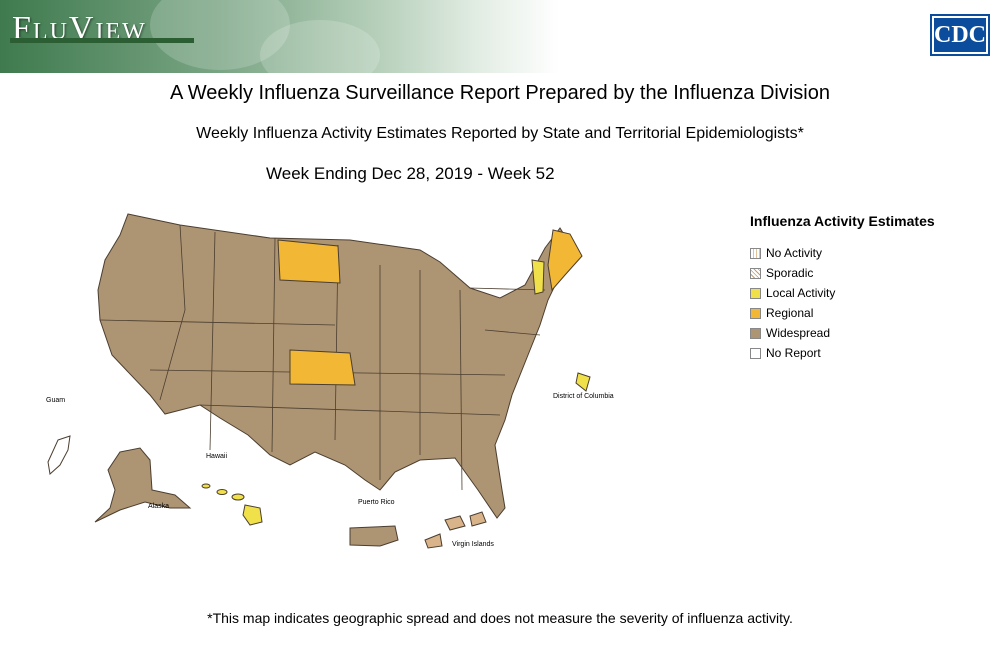 This screenshot has height=657, width=1000. I want to click on hawaii-local, so click(232, 504).